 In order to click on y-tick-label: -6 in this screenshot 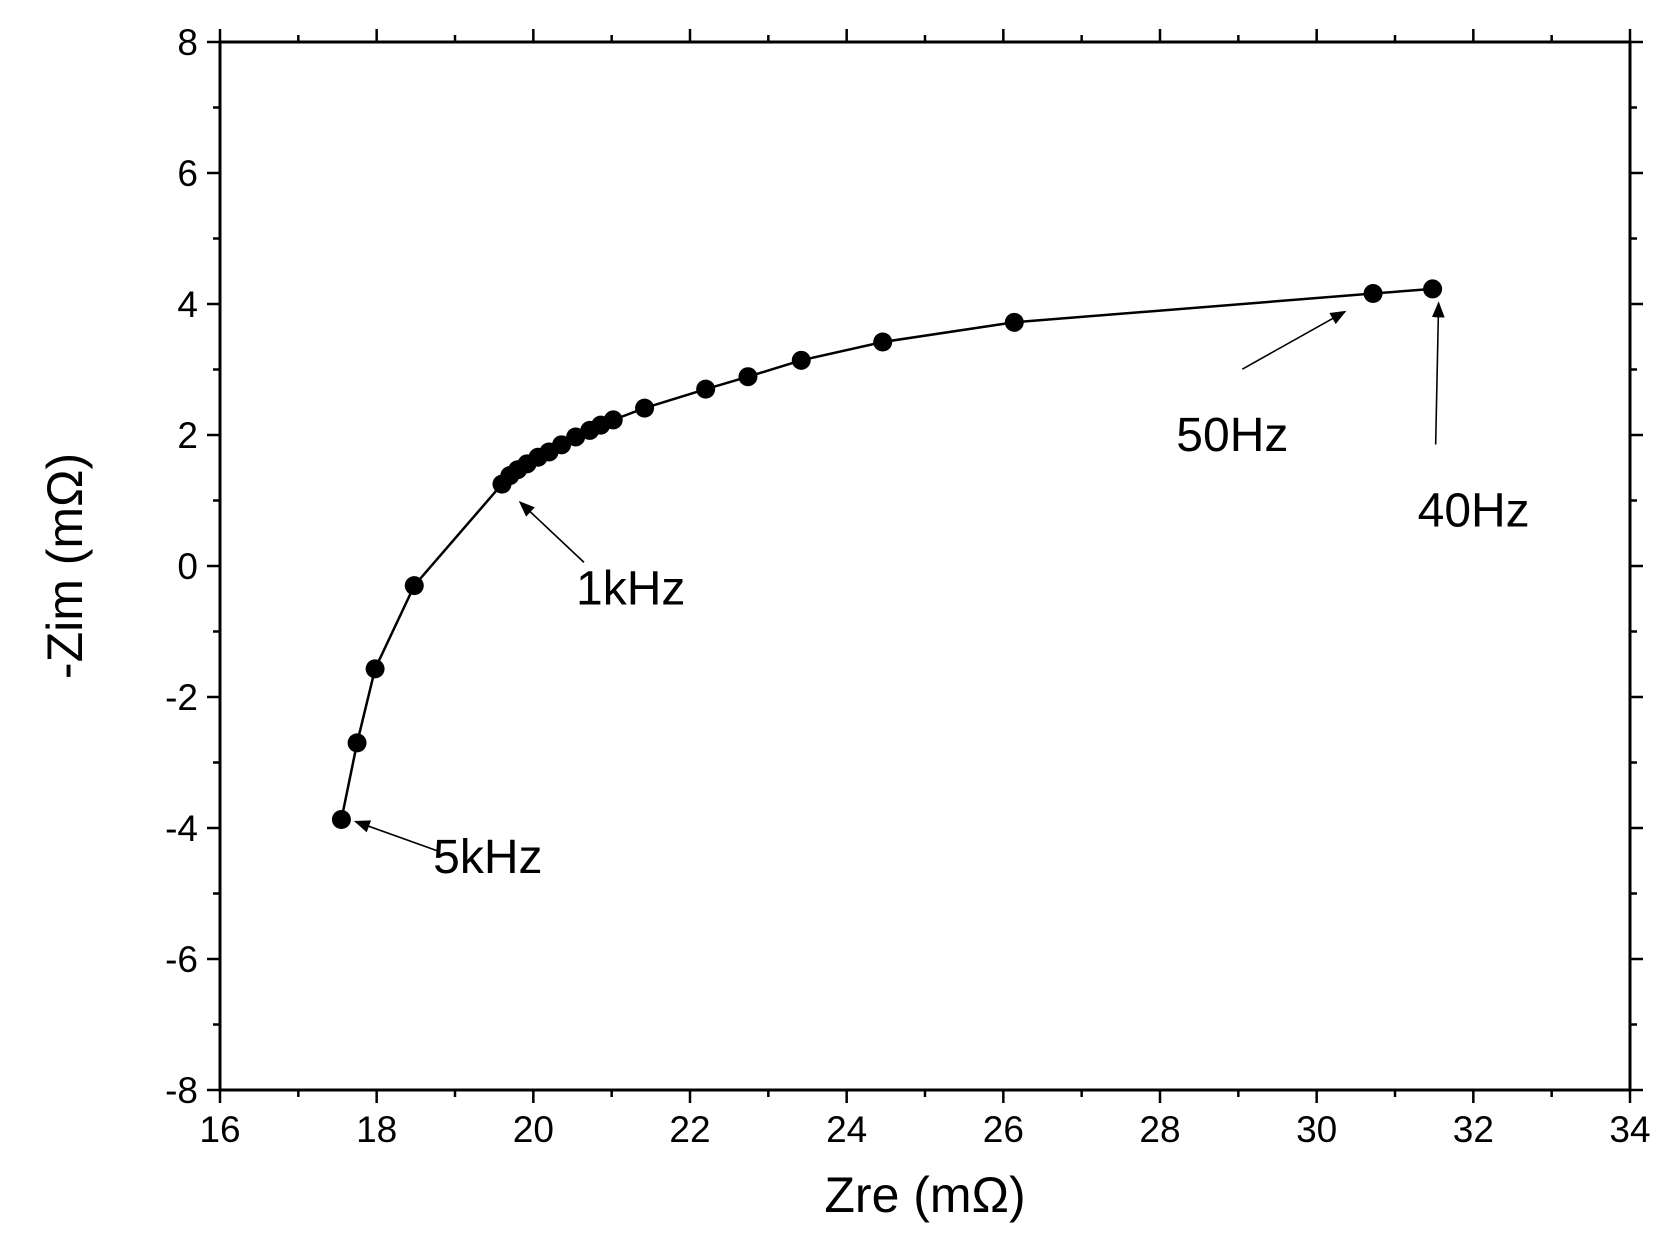, I will do `click(181, 959)`.